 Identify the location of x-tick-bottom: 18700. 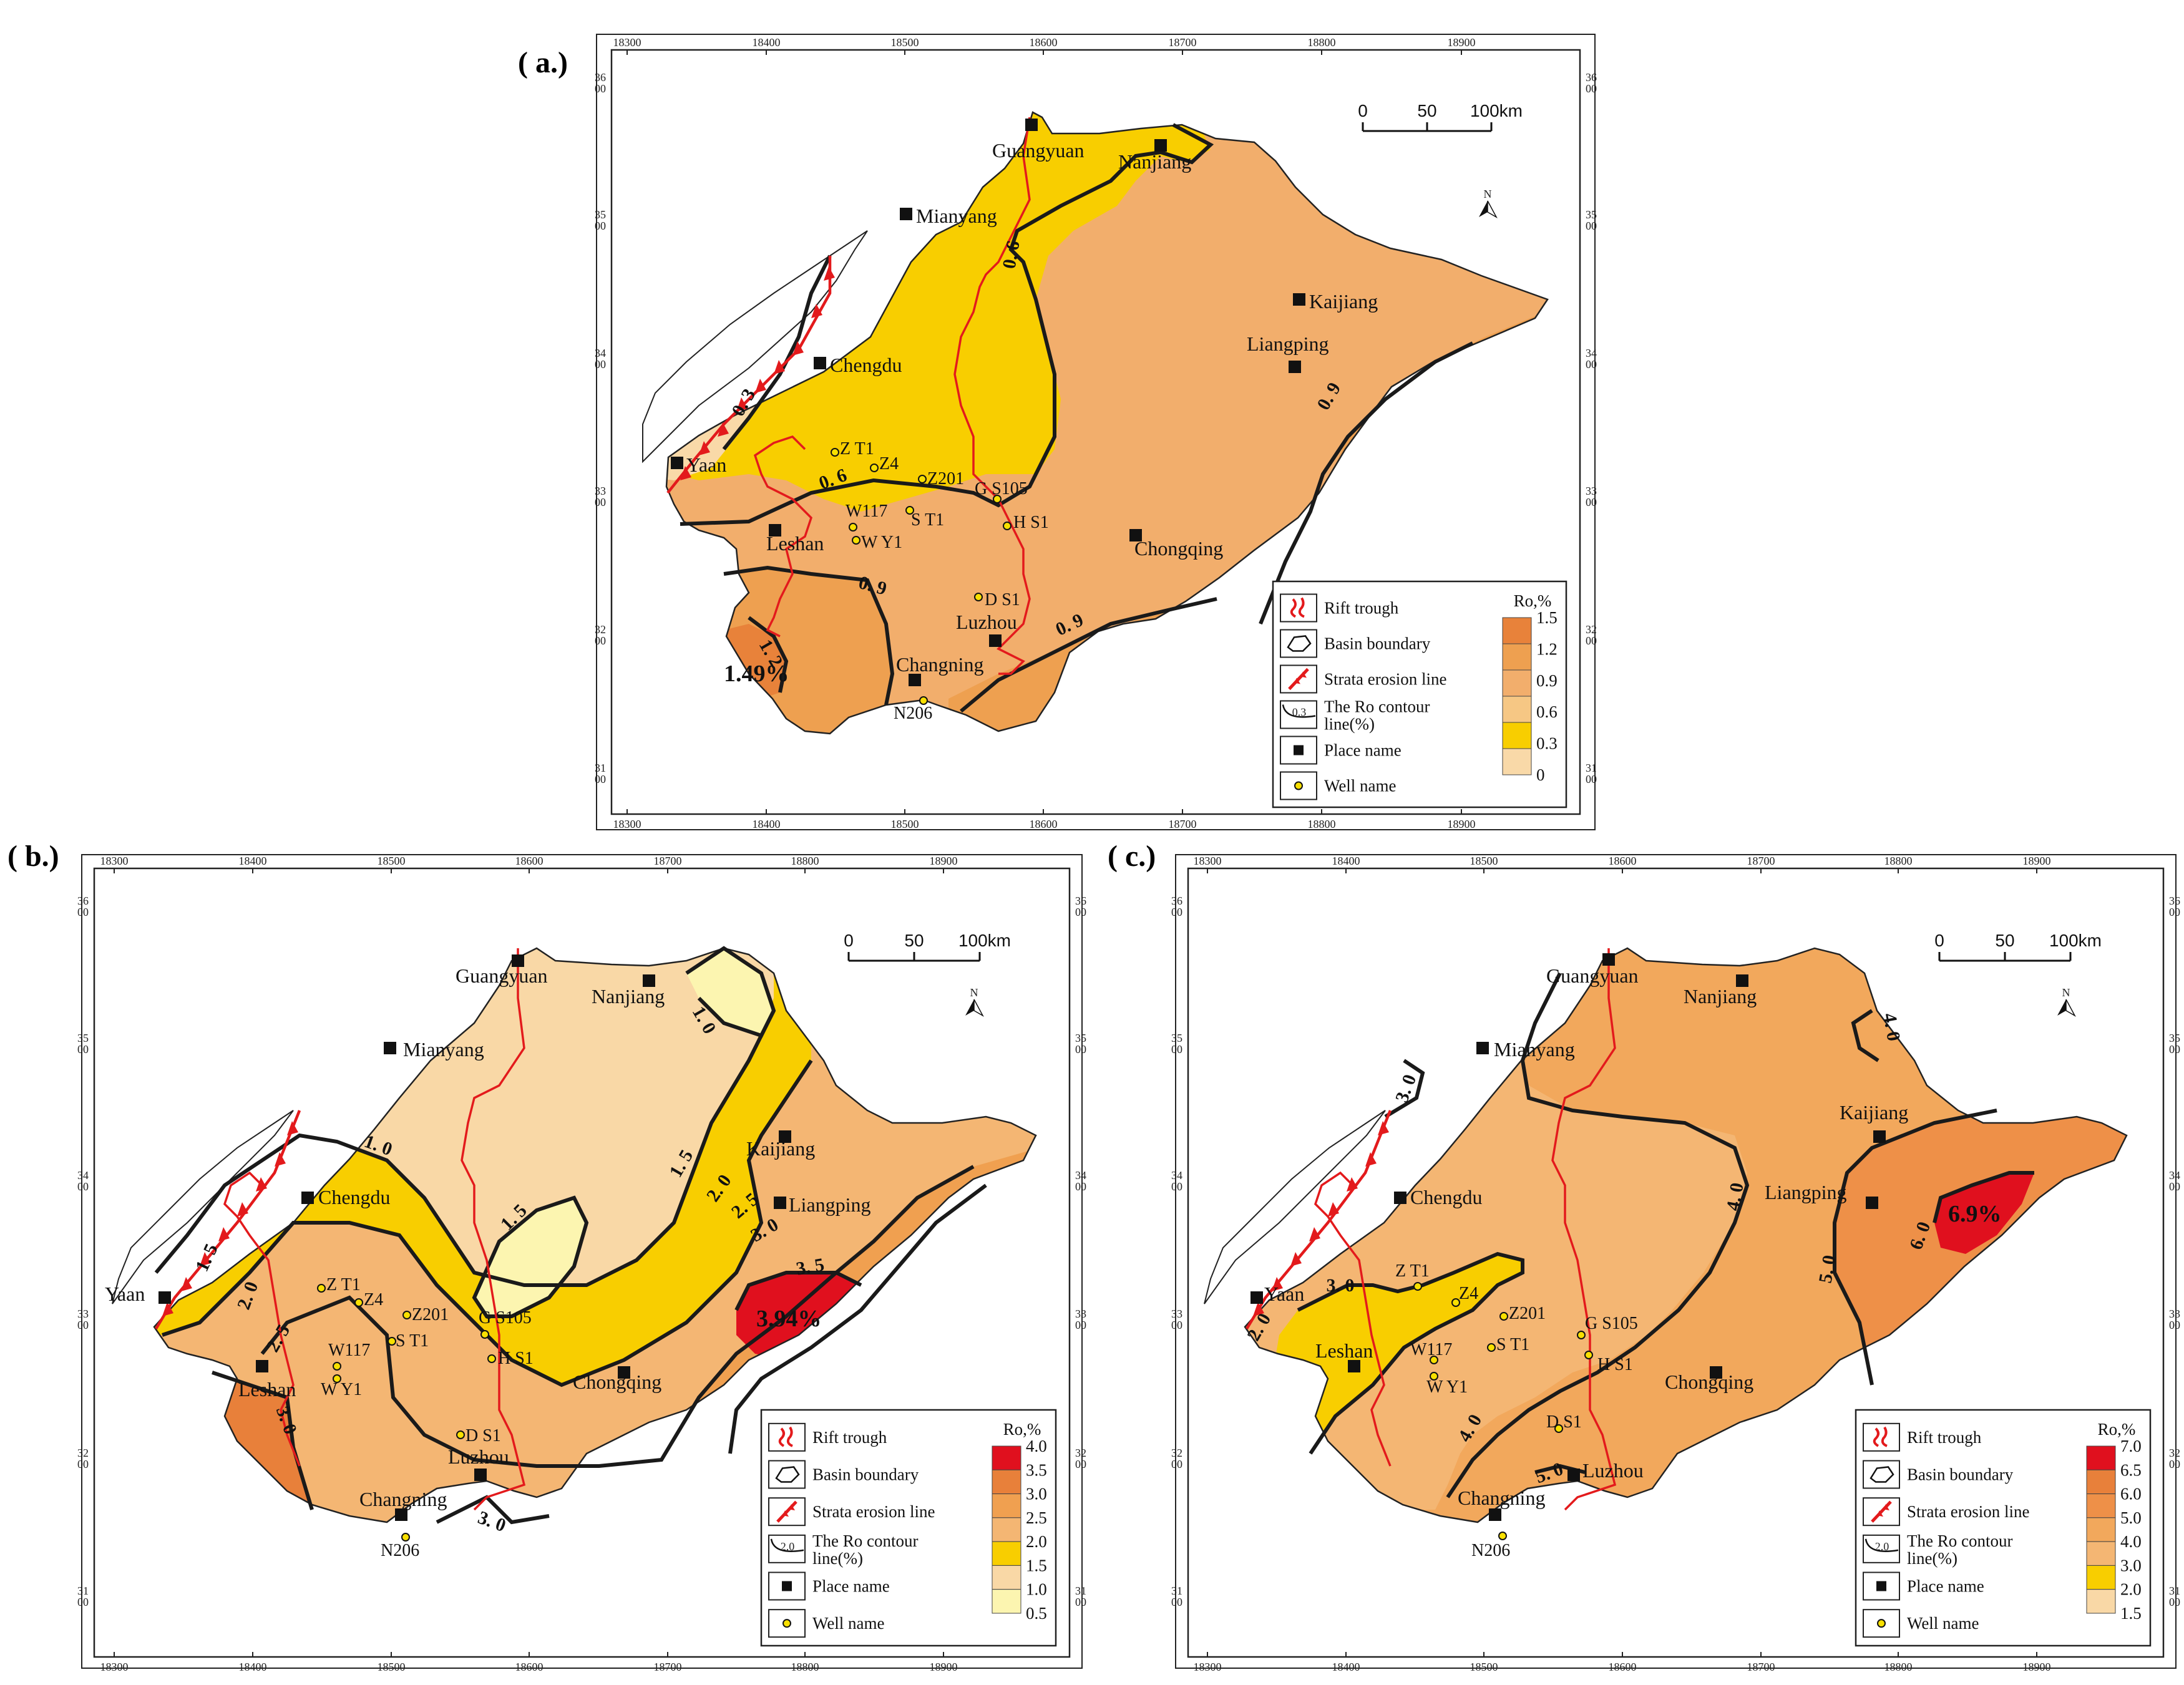
(1183, 824).